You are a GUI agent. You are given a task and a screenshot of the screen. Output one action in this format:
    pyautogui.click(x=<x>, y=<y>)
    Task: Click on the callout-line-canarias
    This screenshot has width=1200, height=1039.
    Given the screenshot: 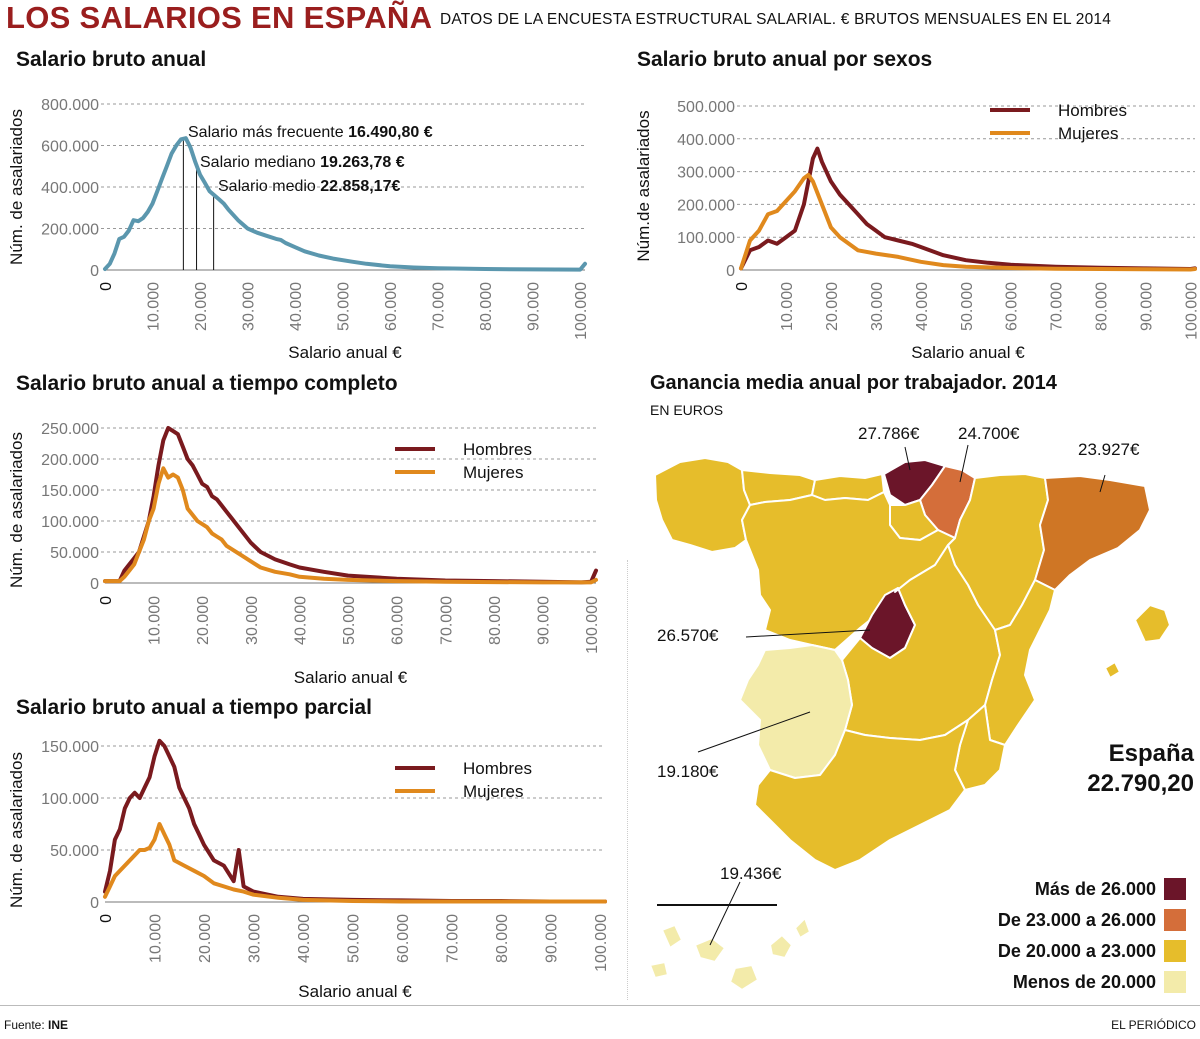 What is the action you would take?
    pyautogui.click(x=725, y=913)
    